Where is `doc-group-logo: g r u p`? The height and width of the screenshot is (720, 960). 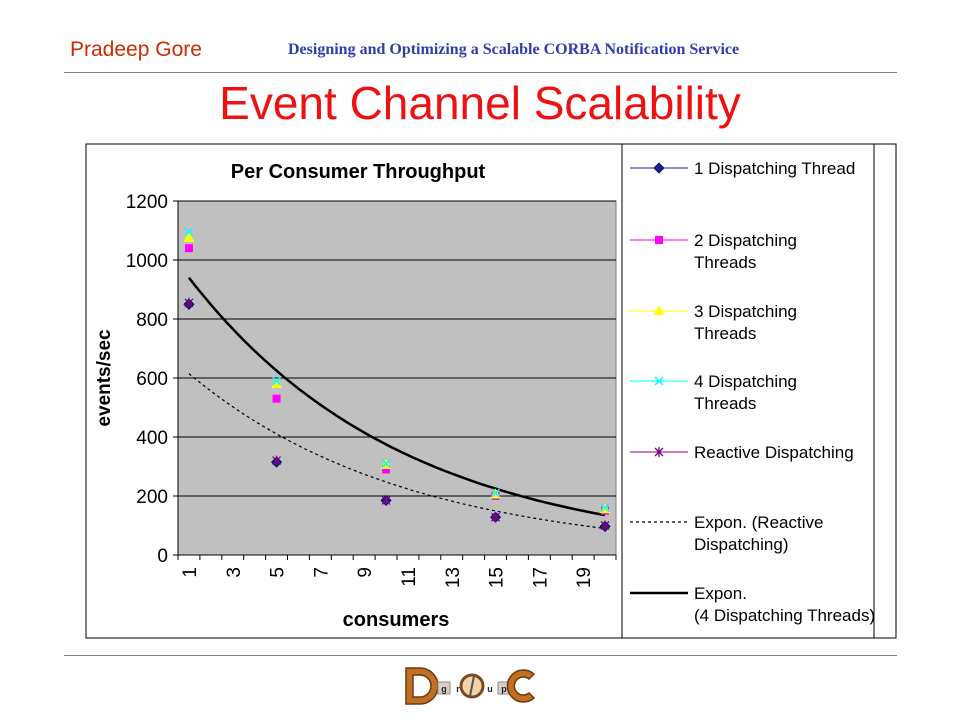
doc-group-logo: g r u p is located at coordinates (470, 686).